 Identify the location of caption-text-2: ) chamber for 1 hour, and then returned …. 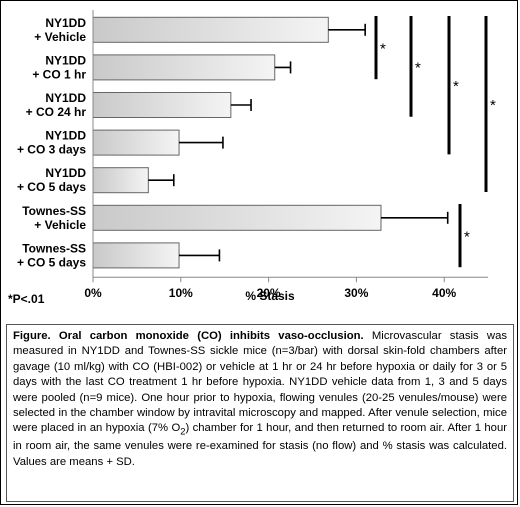
(260, 445).